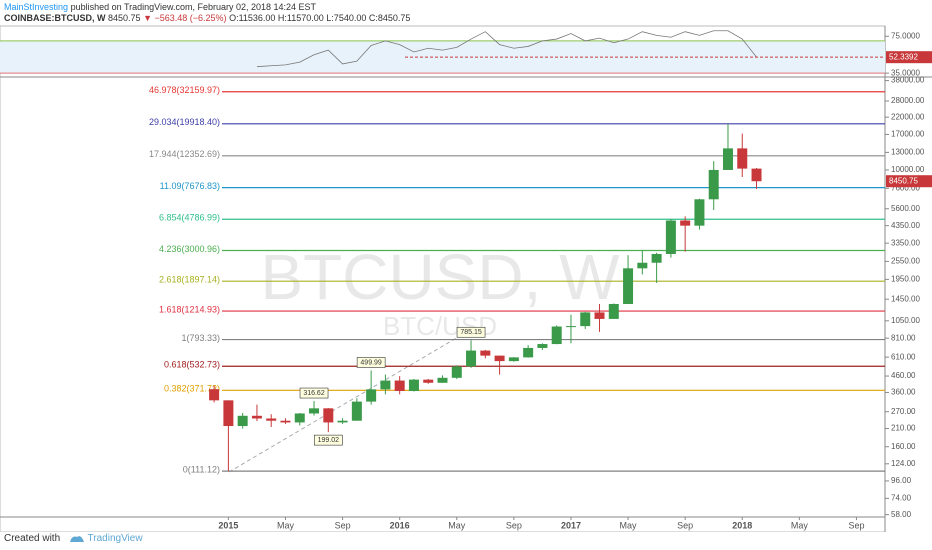 The height and width of the screenshot is (550, 932). I want to click on rsi-last-label: 52.3392, so click(903, 56).